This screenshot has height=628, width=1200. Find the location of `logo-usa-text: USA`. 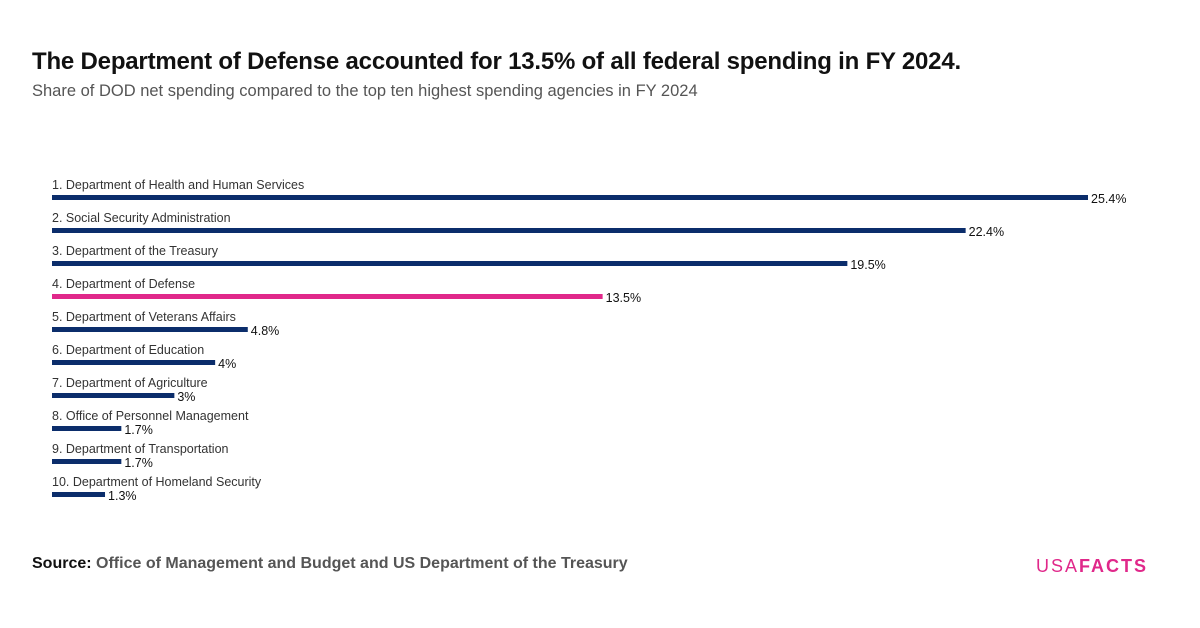

logo-usa-text: USA is located at coordinates (1057, 566).